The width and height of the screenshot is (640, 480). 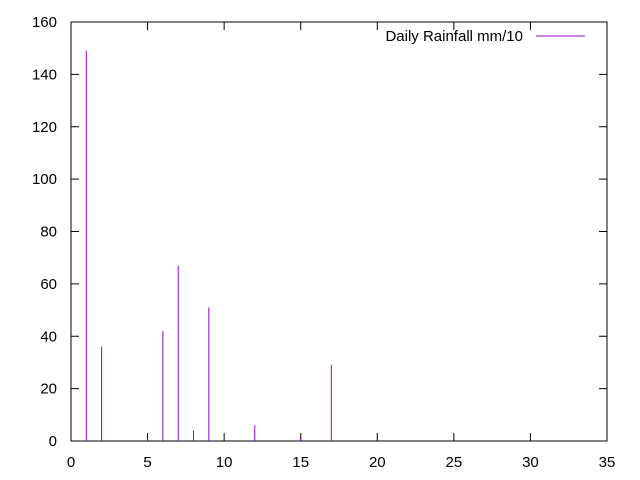 What do you see at coordinates (224, 462) in the screenshot?
I see `x-tick-label: 10` at bounding box center [224, 462].